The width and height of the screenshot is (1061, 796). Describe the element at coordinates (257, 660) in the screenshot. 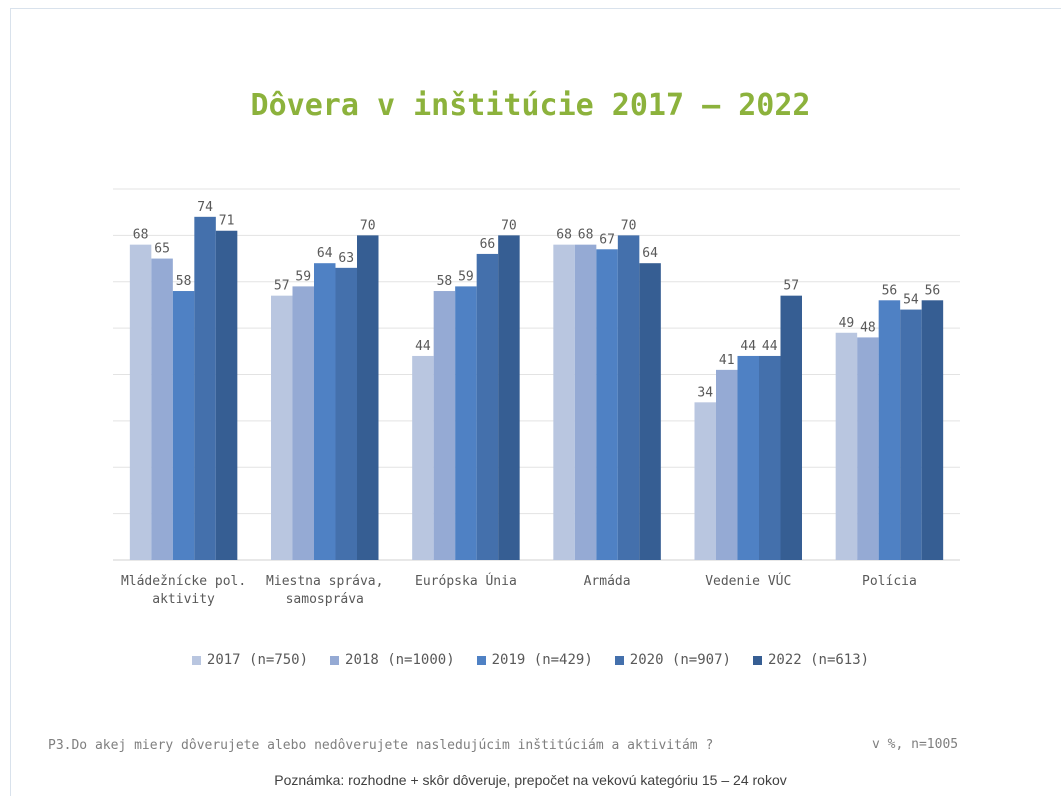

I see `legend-label: 2017 (n=750)` at that location.